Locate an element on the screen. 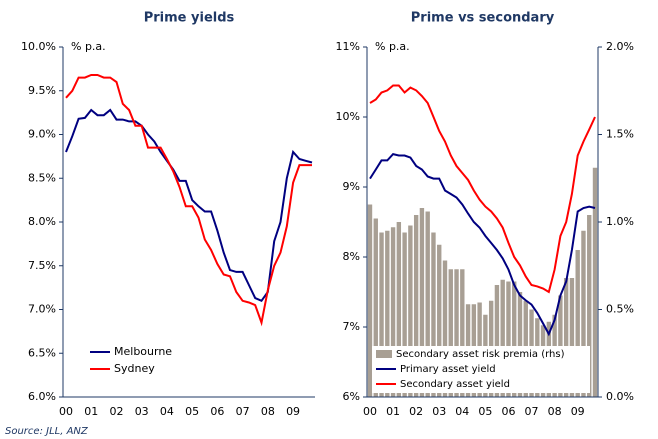  y-tick-label: 11% is located at coordinates (348, 46).